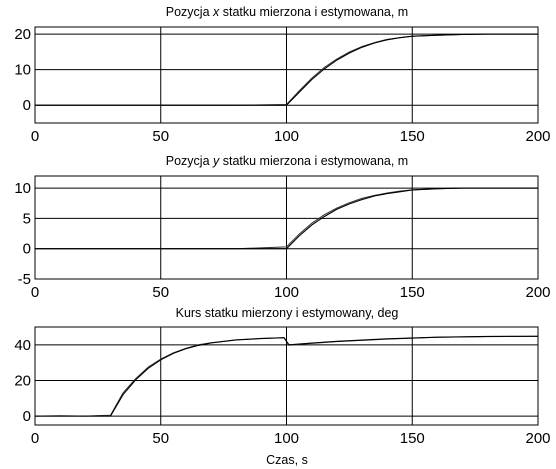  I want to click on x-x-tick-label: 100, so click(286, 136).